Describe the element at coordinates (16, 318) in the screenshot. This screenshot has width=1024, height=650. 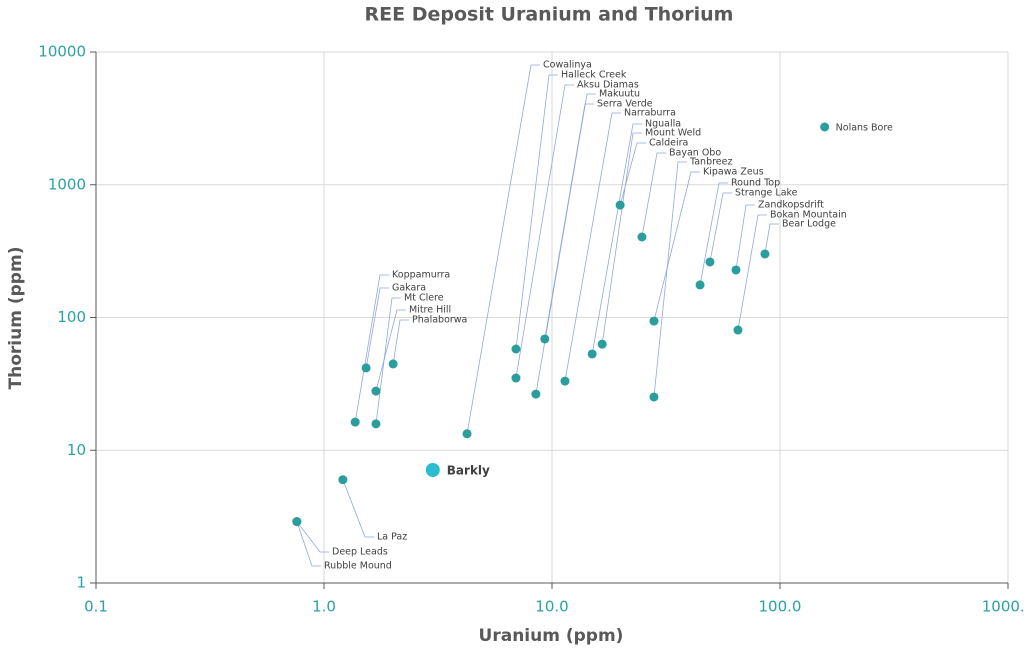
I see `y-axis-title: Thorium (ppm)` at that location.